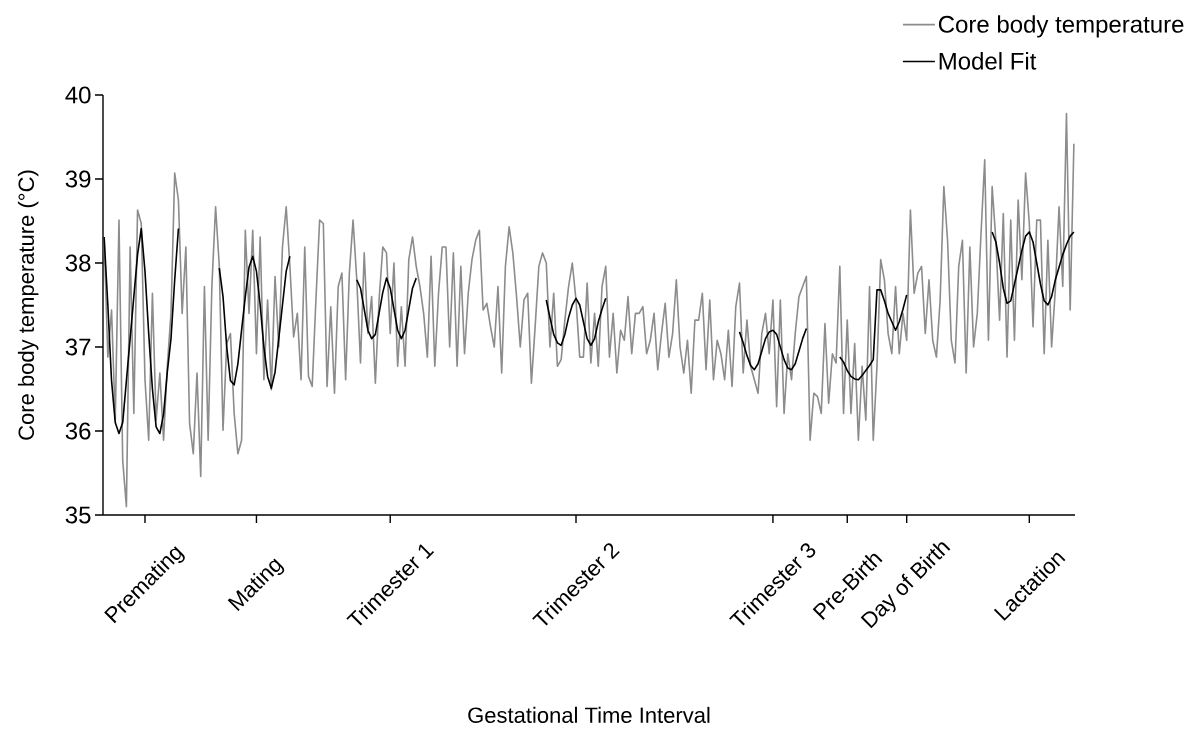  What do you see at coordinates (78, 179) in the screenshot?
I see `y-tick-label: 39` at bounding box center [78, 179].